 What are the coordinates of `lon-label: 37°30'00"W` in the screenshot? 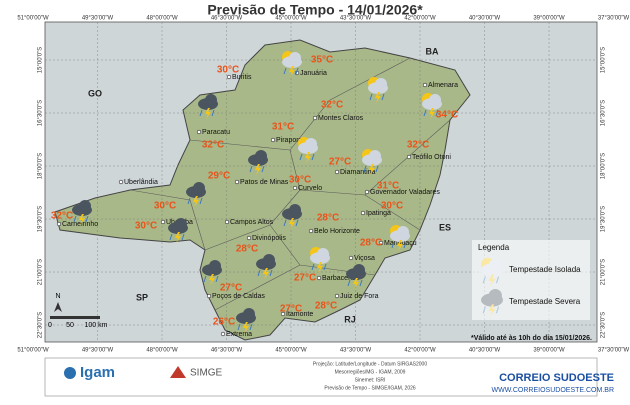 It's located at (614, 19).